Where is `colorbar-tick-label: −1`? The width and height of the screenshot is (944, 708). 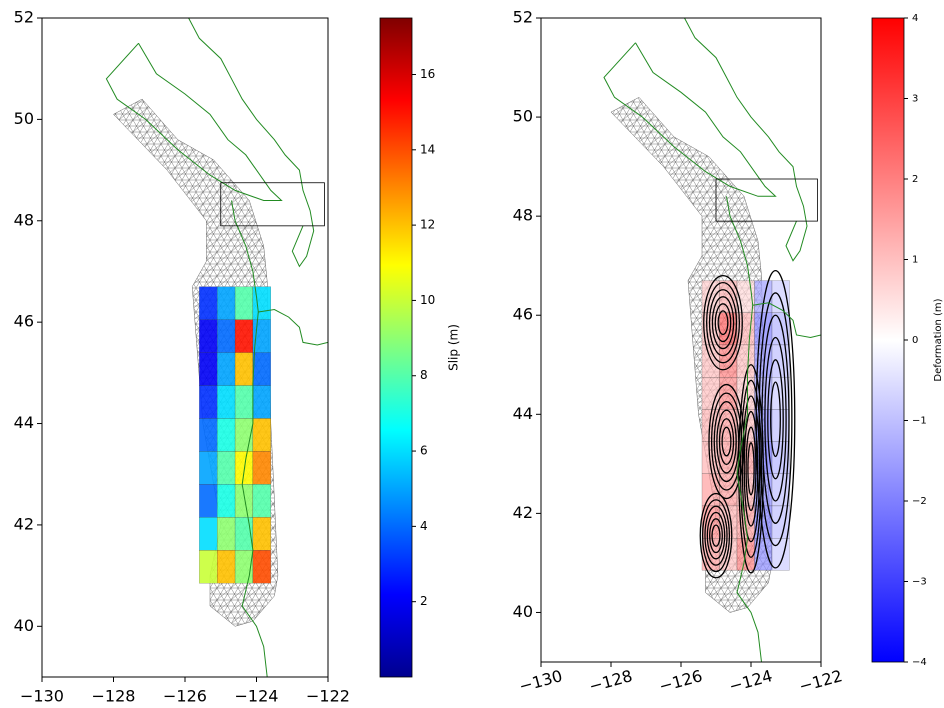 colorbar-tick-label: −1 is located at coordinates (919, 421).